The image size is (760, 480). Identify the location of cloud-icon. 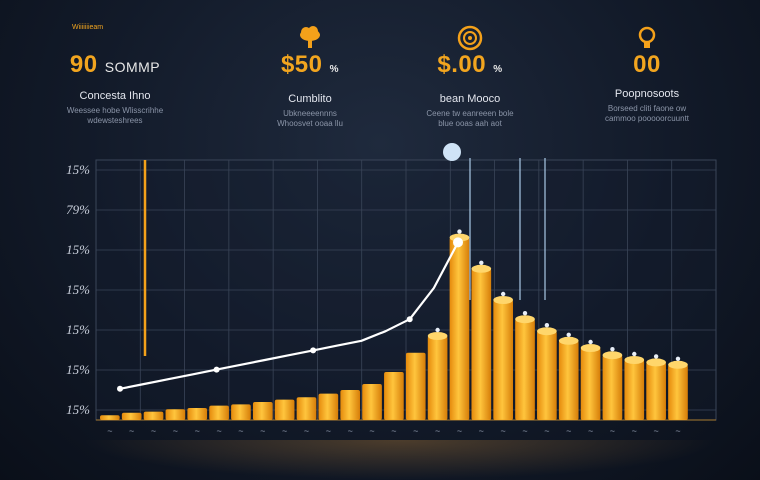
(310, 38).